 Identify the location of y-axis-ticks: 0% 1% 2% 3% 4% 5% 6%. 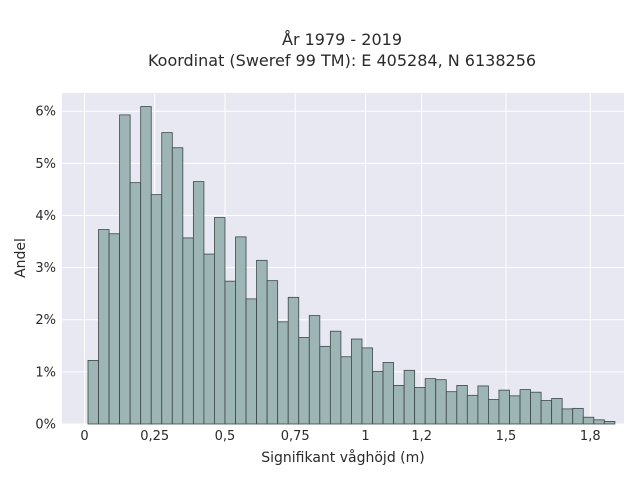
(45, 269).